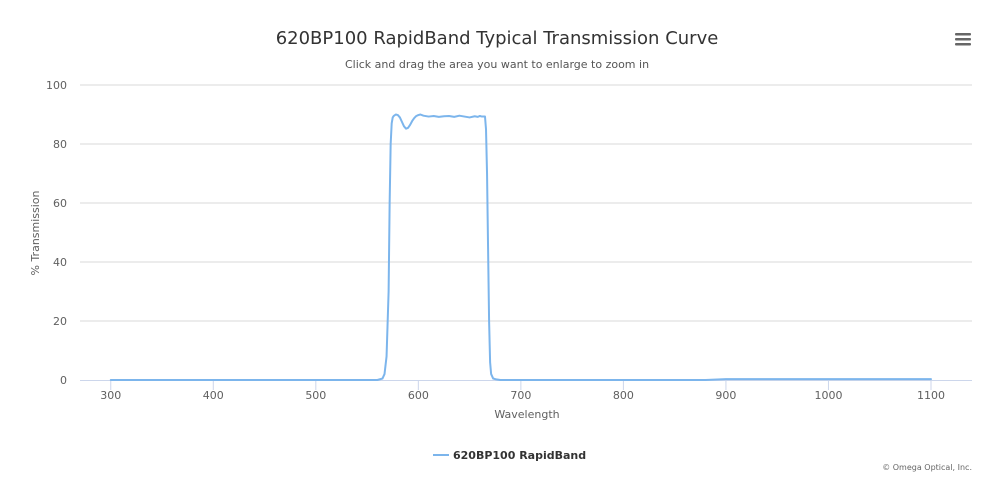  I want to click on y-tick-label: 100, so click(56, 85).